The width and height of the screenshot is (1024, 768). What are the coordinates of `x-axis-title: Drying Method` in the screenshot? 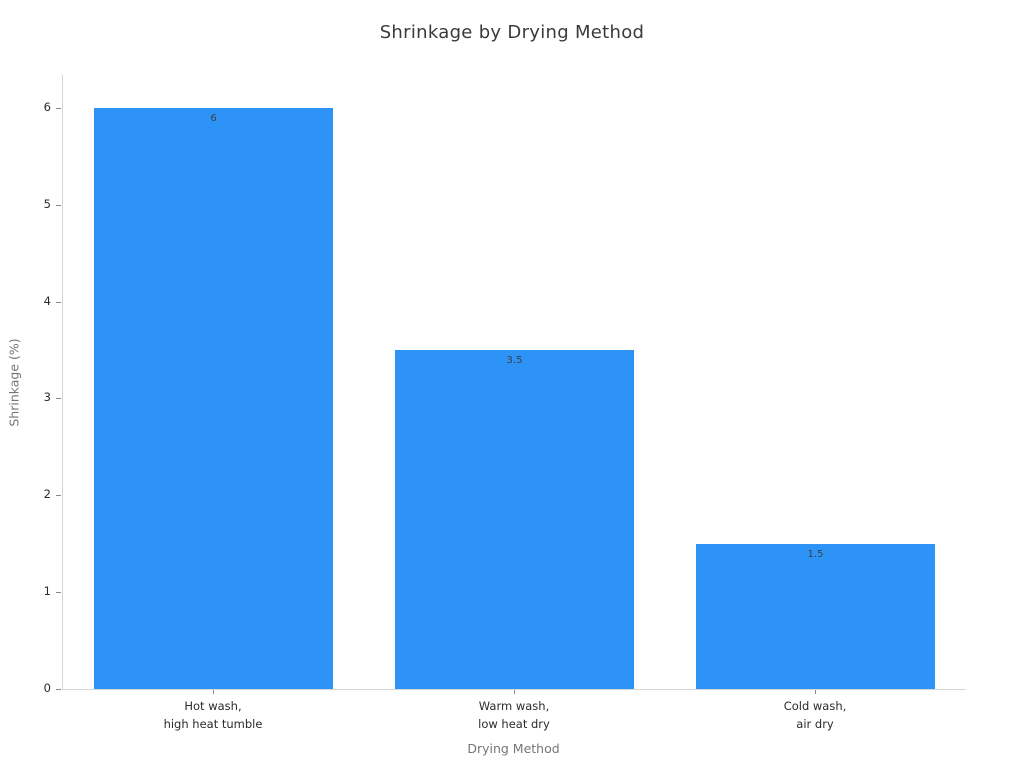 It's located at (513, 748).